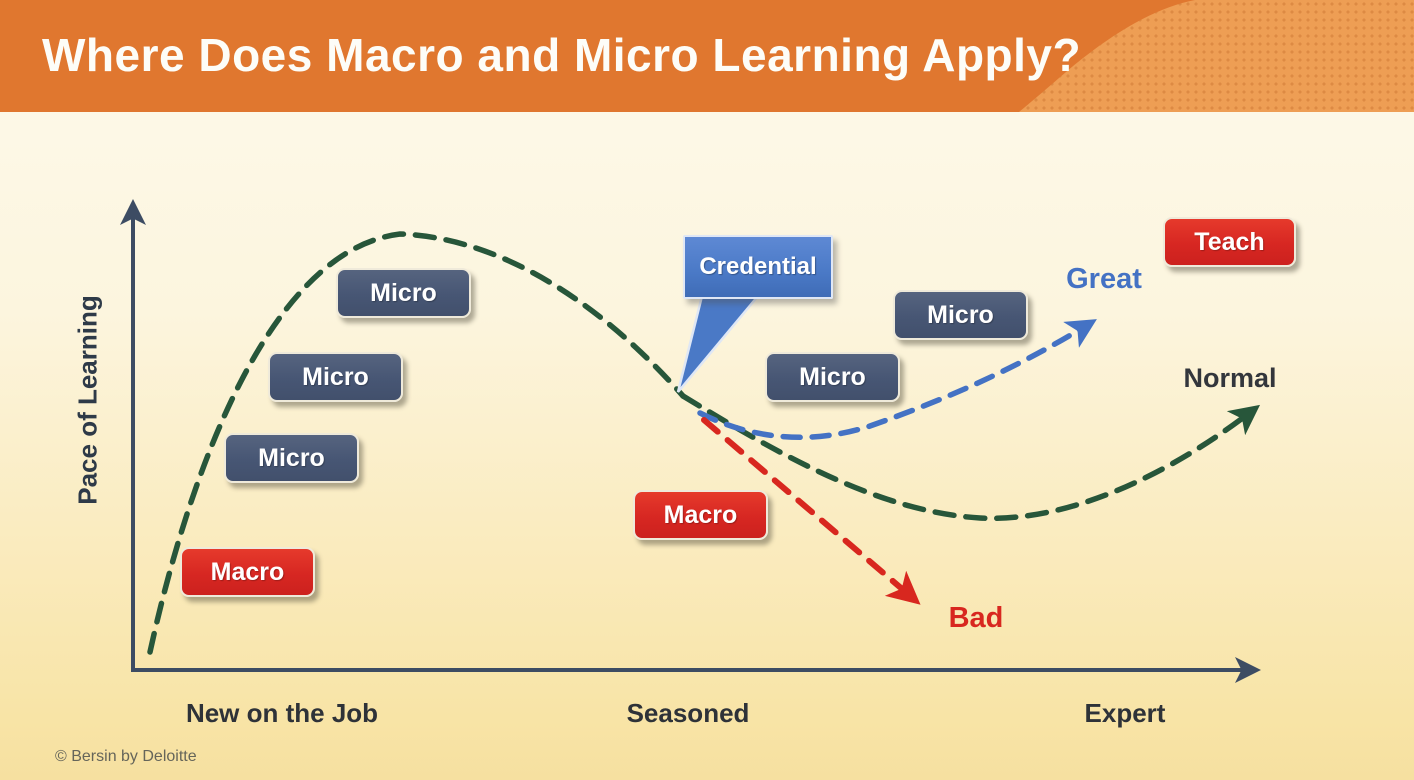 The height and width of the screenshot is (780, 1414). Describe the element at coordinates (718, 343) in the screenshot. I see `credential-callout-tail` at that location.